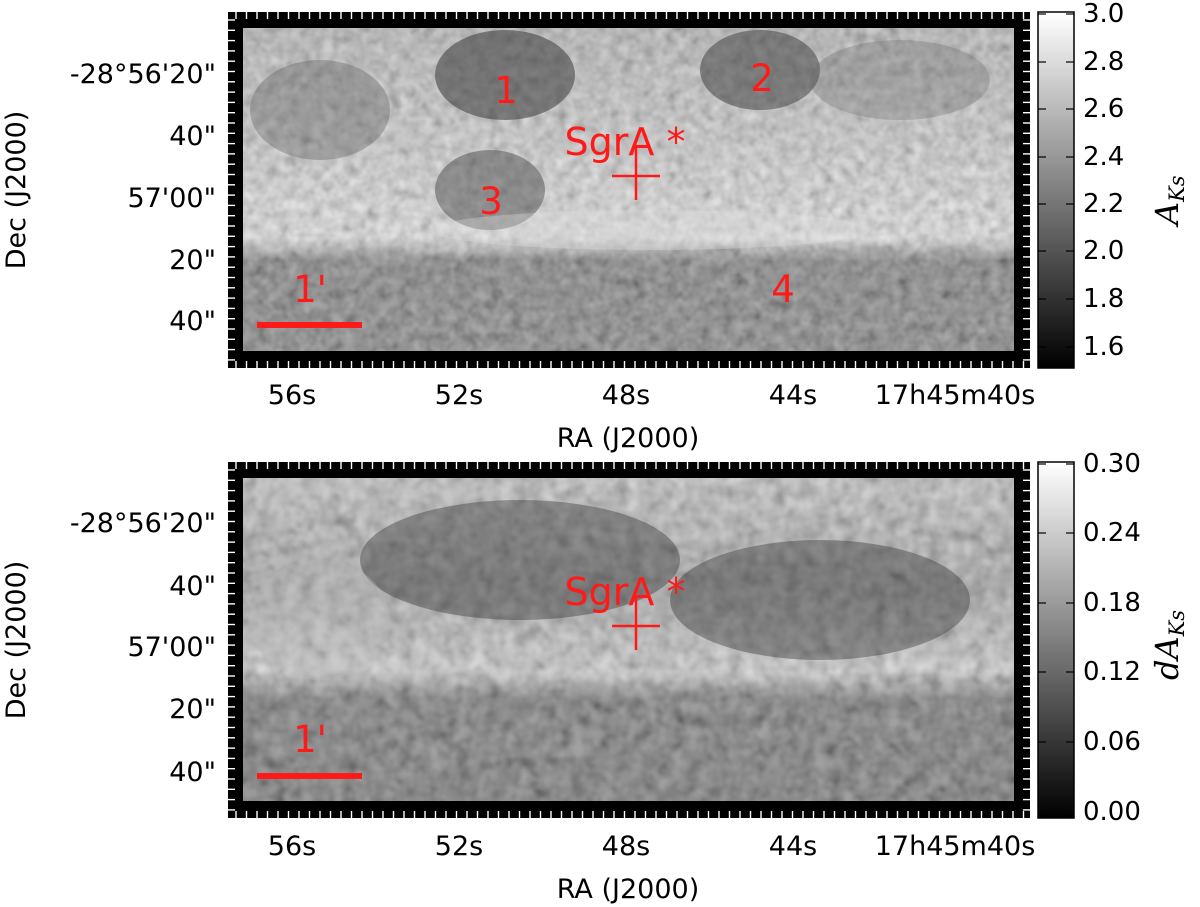  What do you see at coordinates (1112, 603) in the screenshot?
I see `cb-tick-label: 0.18` at bounding box center [1112, 603].